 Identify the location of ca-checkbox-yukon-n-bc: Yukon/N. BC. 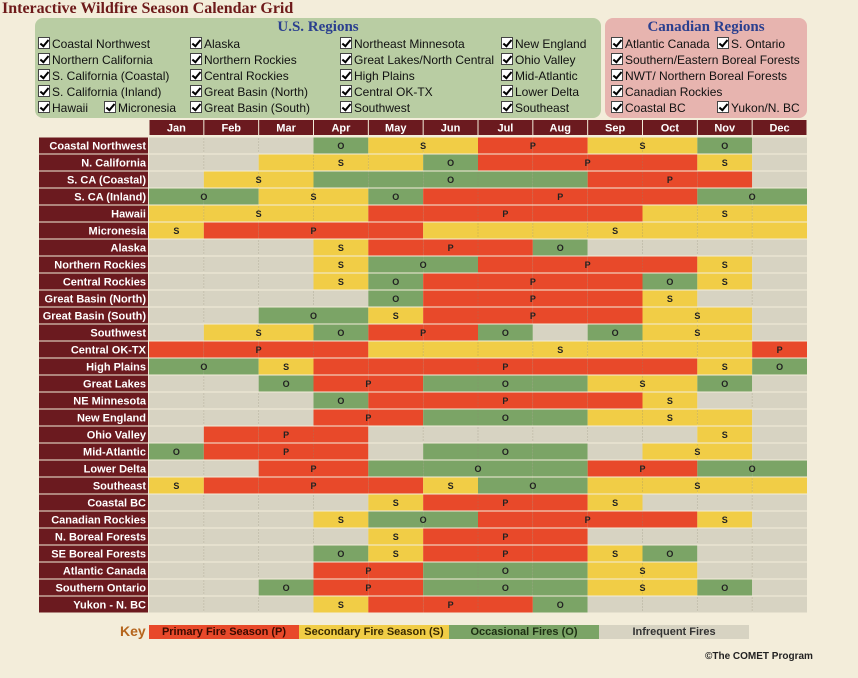
(758, 108).